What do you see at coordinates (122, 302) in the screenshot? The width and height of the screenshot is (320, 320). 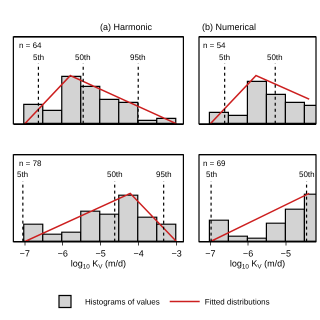 I see `legend-label: Histograms of values` at bounding box center [122, 302].